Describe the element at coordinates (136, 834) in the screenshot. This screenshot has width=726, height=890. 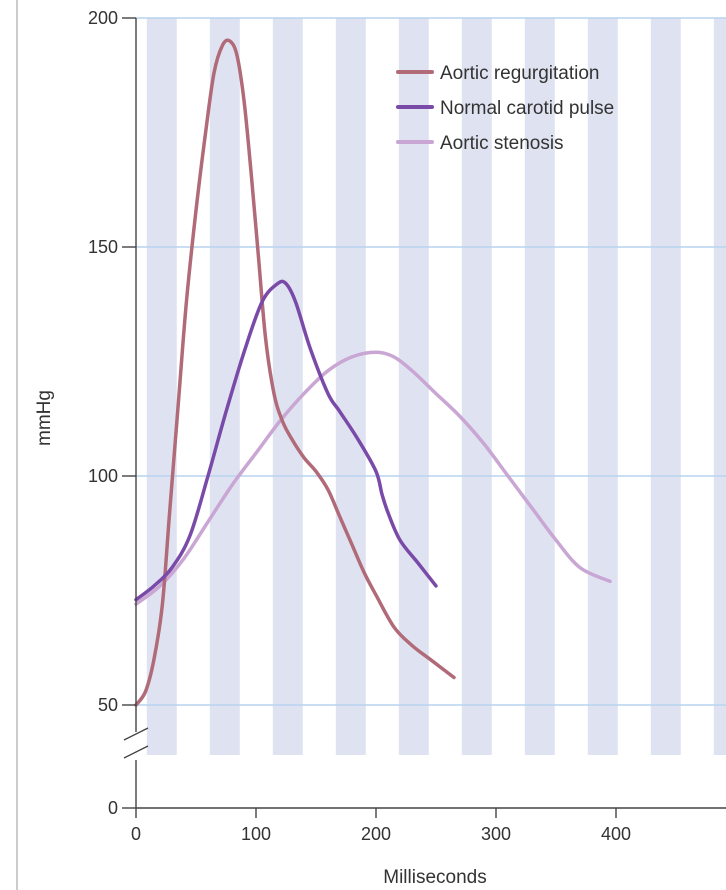
I see `x-tick-label-0: 0` at that location.